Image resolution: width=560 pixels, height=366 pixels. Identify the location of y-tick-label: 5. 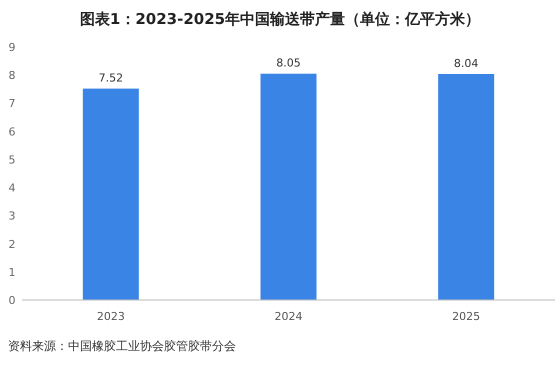
(12, 159).